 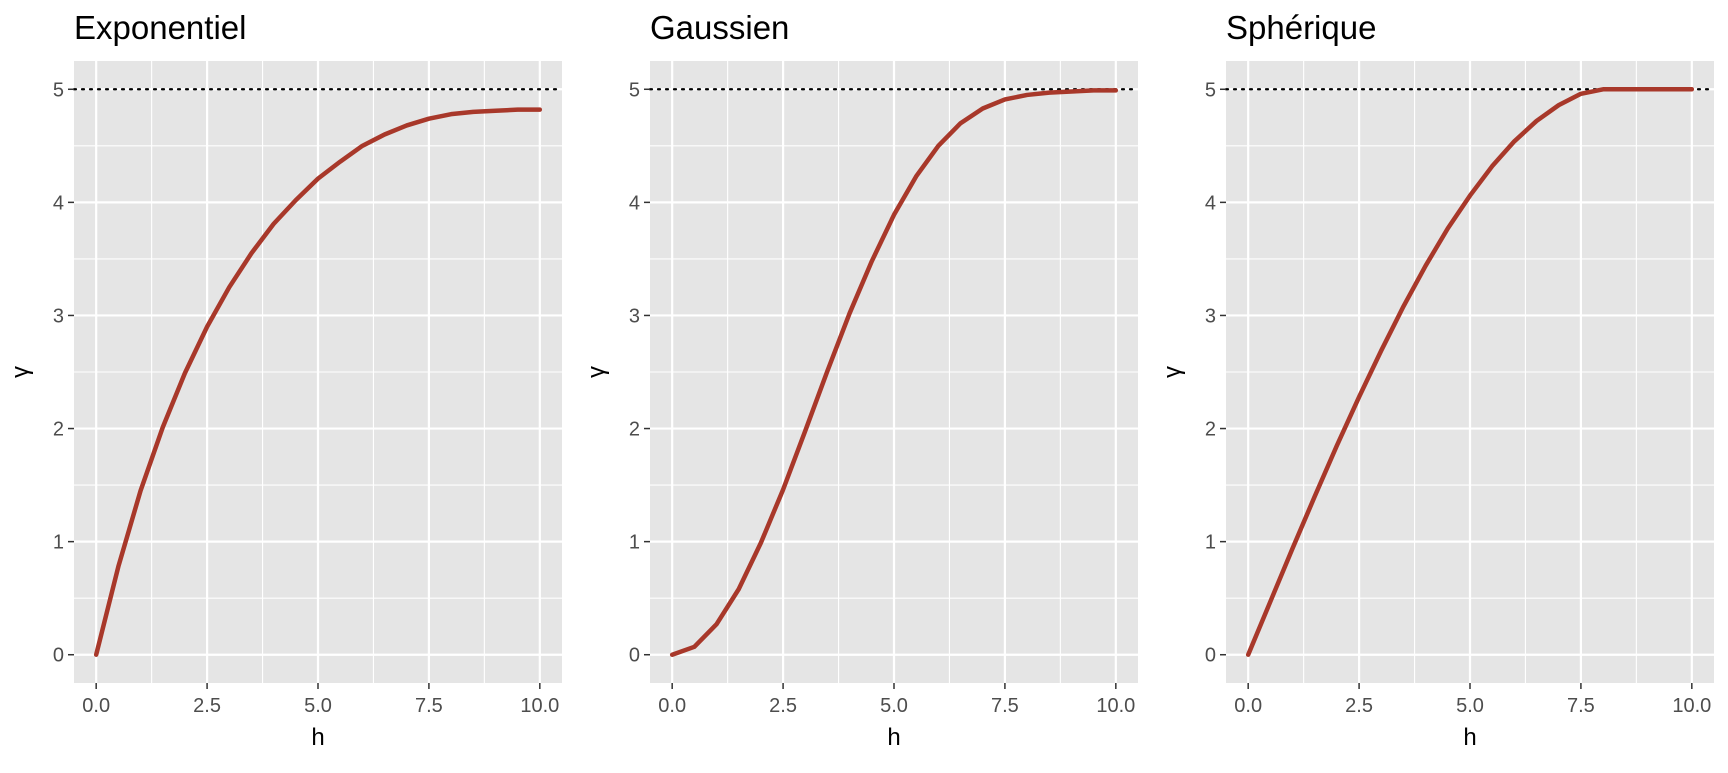 I want to click on chart-title: Sphérique, so click(x=1301, y=27).